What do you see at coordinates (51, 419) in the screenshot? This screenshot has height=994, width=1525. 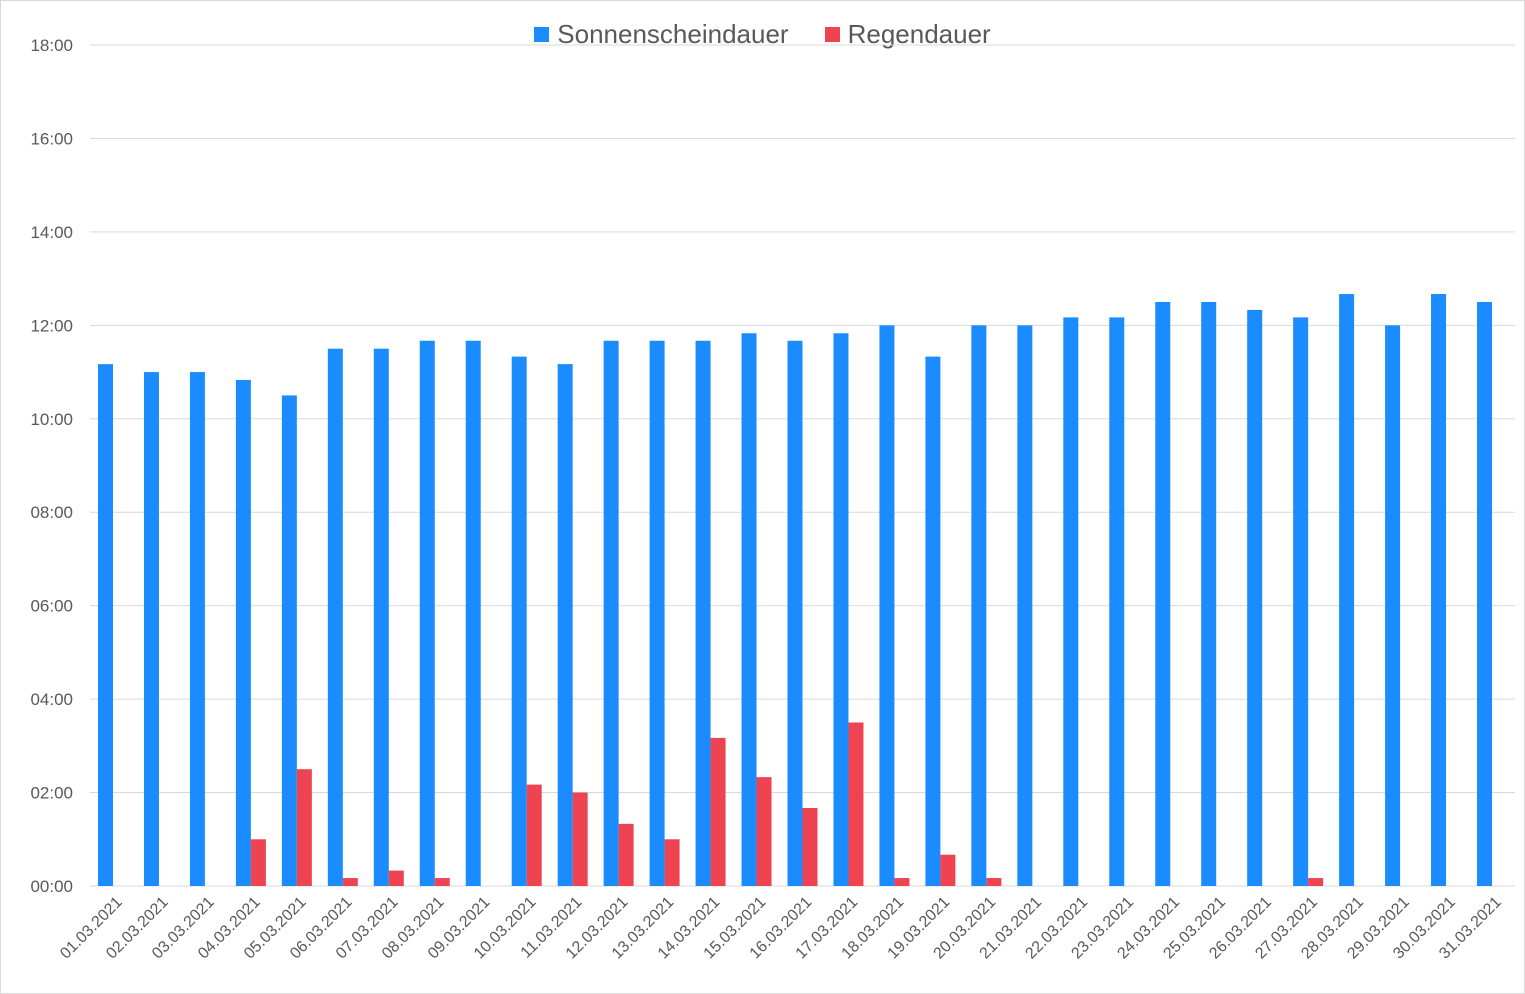 I see `y-tick-label: 10:00` at bounding box center [51, 419].